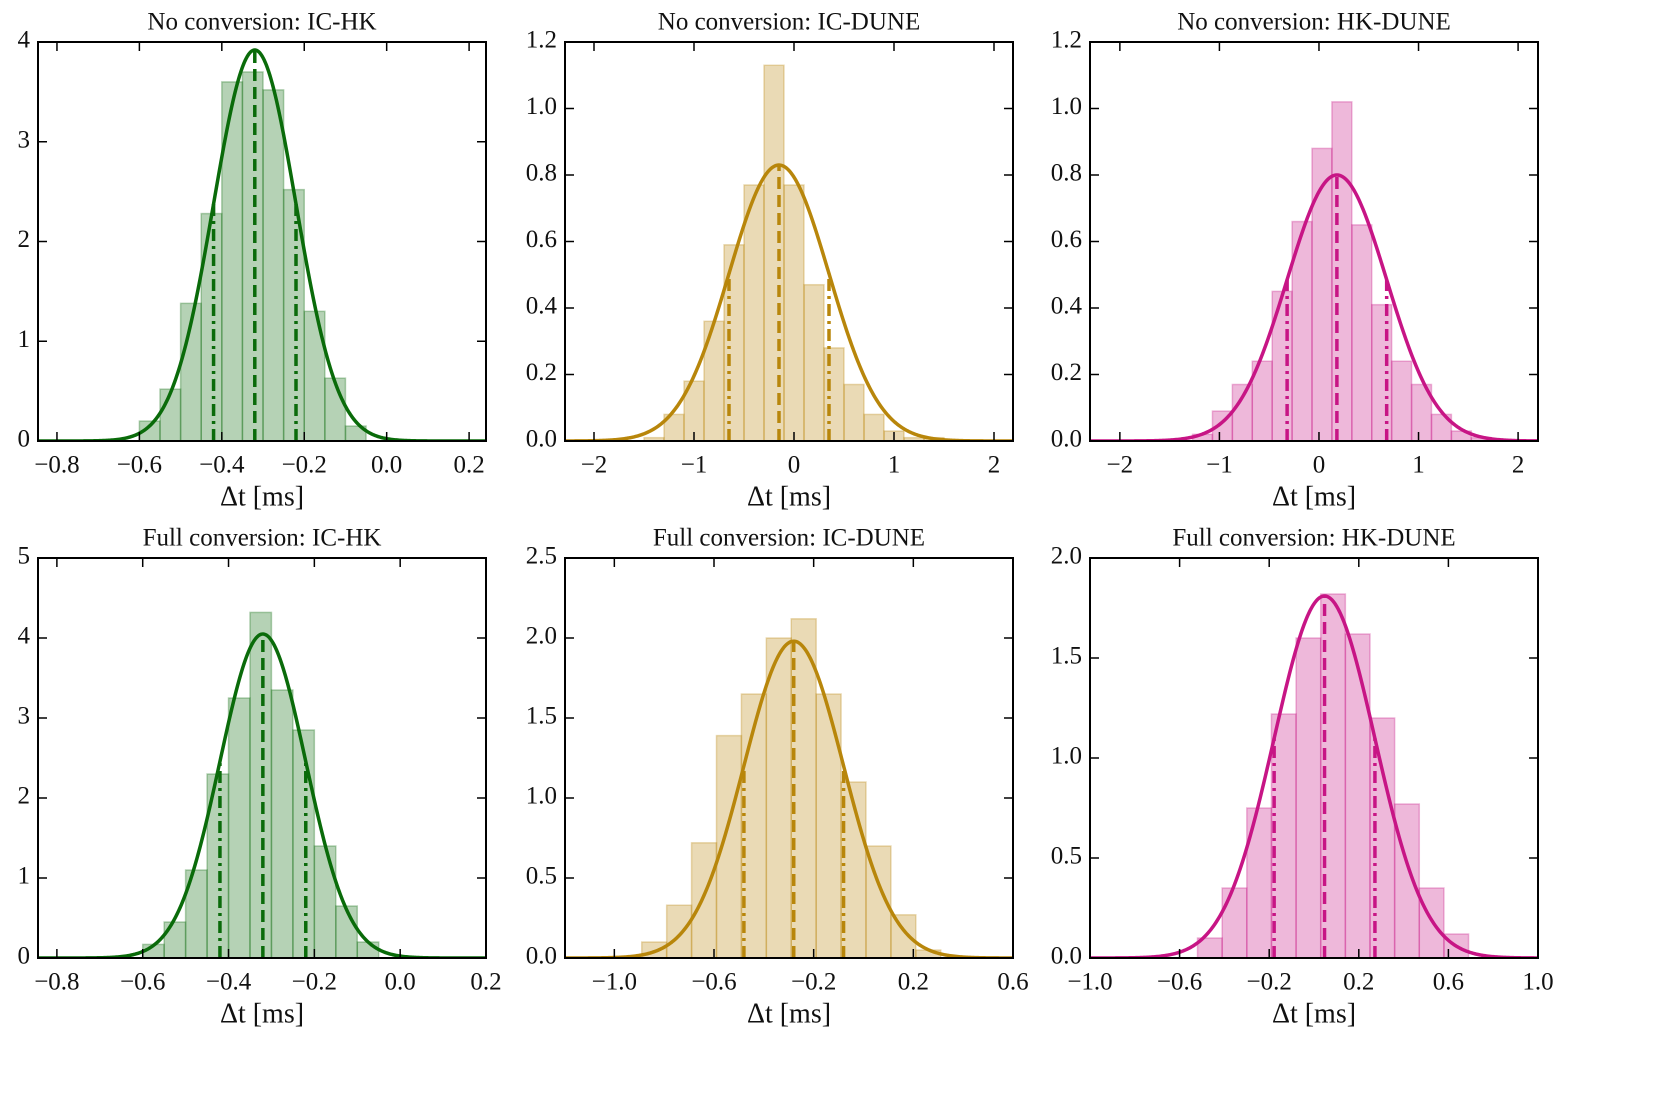 The width and height of the screenshot is (1661, 1107). Describe the element at coordinates (1067, 306) in the screenshot. I see `y-tick-label: 0.4` at that location.